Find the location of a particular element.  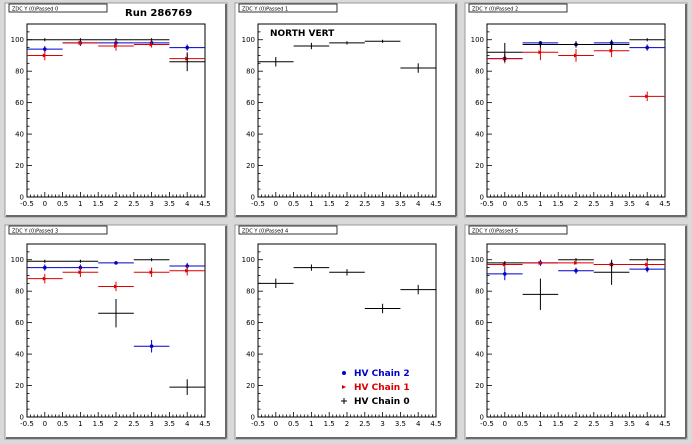

panel-title: ZDC Y (0)Passed 3 is located at coordinates (35, 232).